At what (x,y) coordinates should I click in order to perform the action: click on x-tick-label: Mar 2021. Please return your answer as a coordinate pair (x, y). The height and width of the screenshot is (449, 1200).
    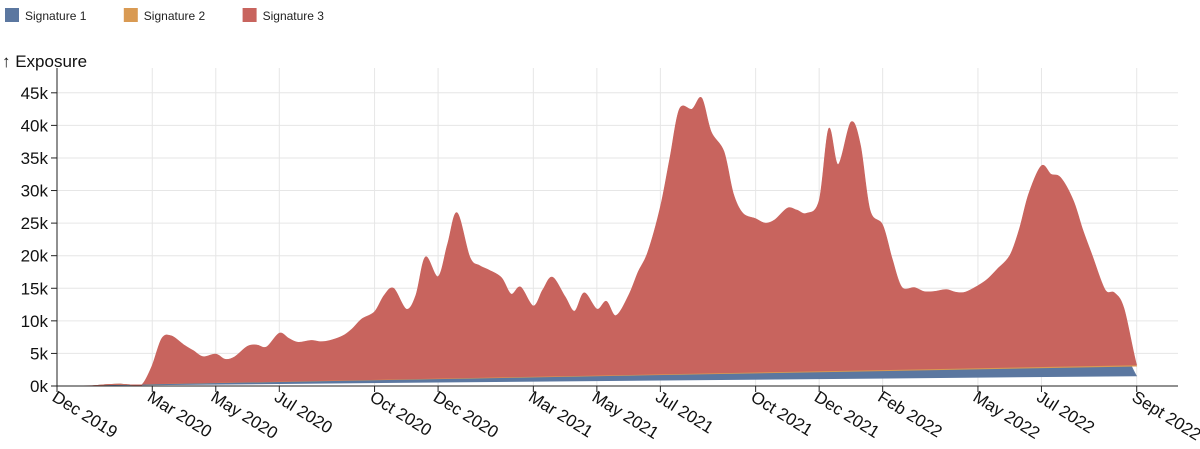
    Looking at the image, I should click on (560, 414).